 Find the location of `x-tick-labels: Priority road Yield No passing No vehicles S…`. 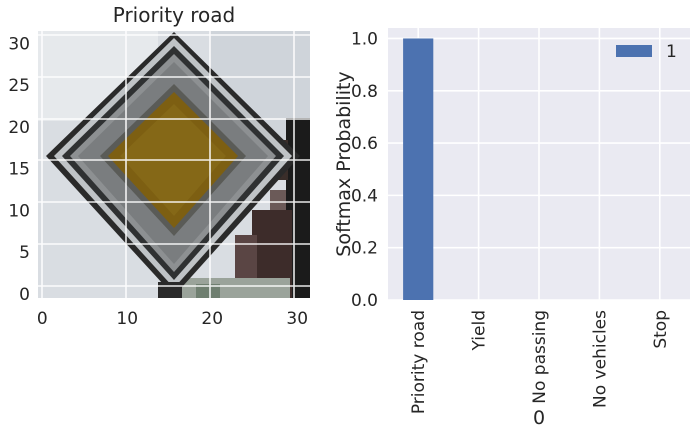

x-tick-labels: Priority road Yield No passing No vehicles S… is located at coordinates (540, 362).